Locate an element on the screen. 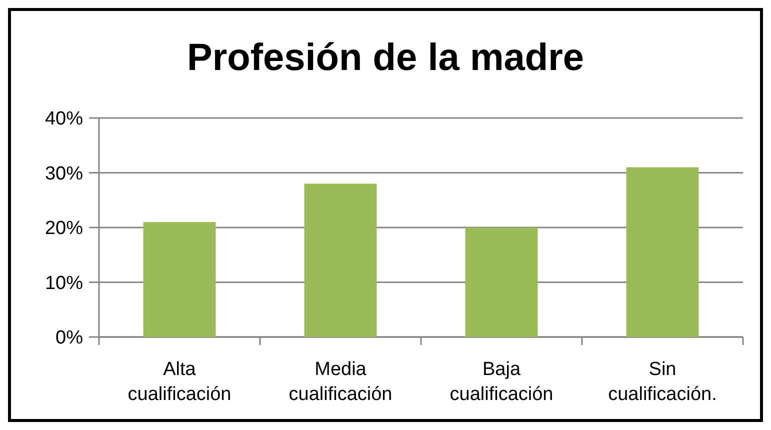  chart-title: Profesión de la madre is located at coordinates (385, 58).